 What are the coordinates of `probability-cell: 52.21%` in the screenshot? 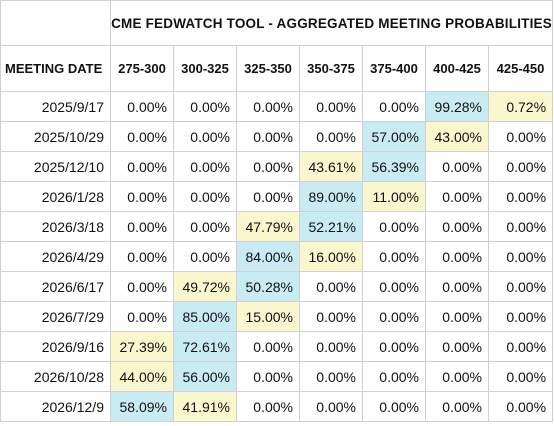 It's located at (331, 226).